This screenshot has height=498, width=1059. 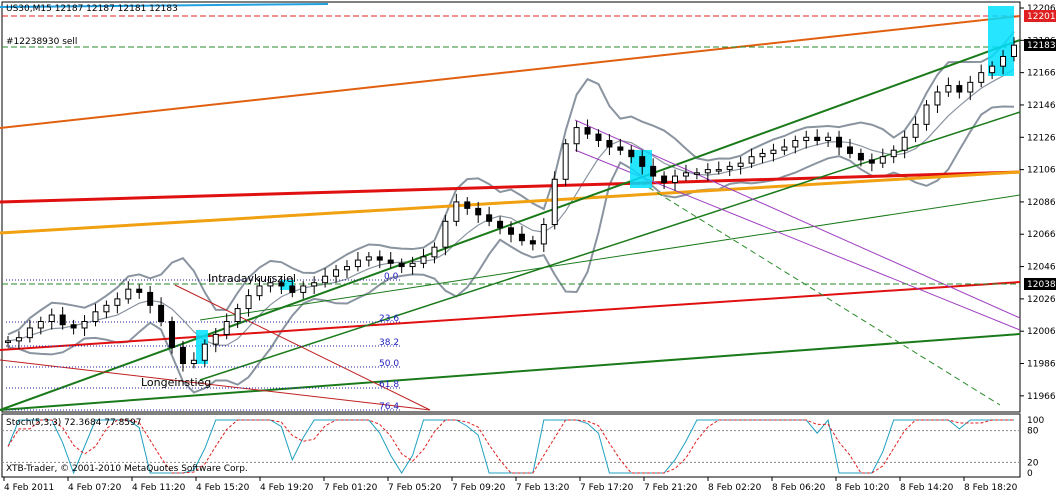 I want to click on x-tick-label: 8 Feb 18:20, so click(x=991, y=488).